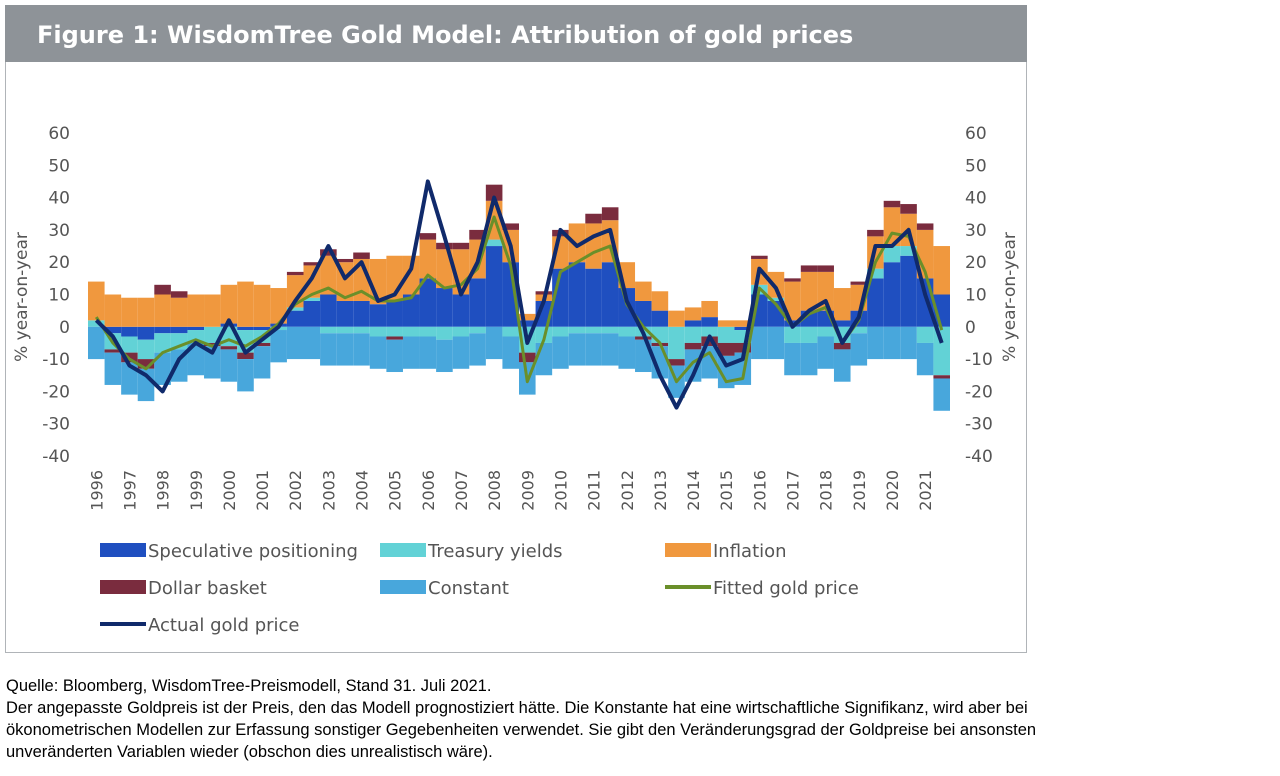  Describe the element at coordinates (196, 490) in the screenshot. I see `x-tick-label: 1999` at that location.